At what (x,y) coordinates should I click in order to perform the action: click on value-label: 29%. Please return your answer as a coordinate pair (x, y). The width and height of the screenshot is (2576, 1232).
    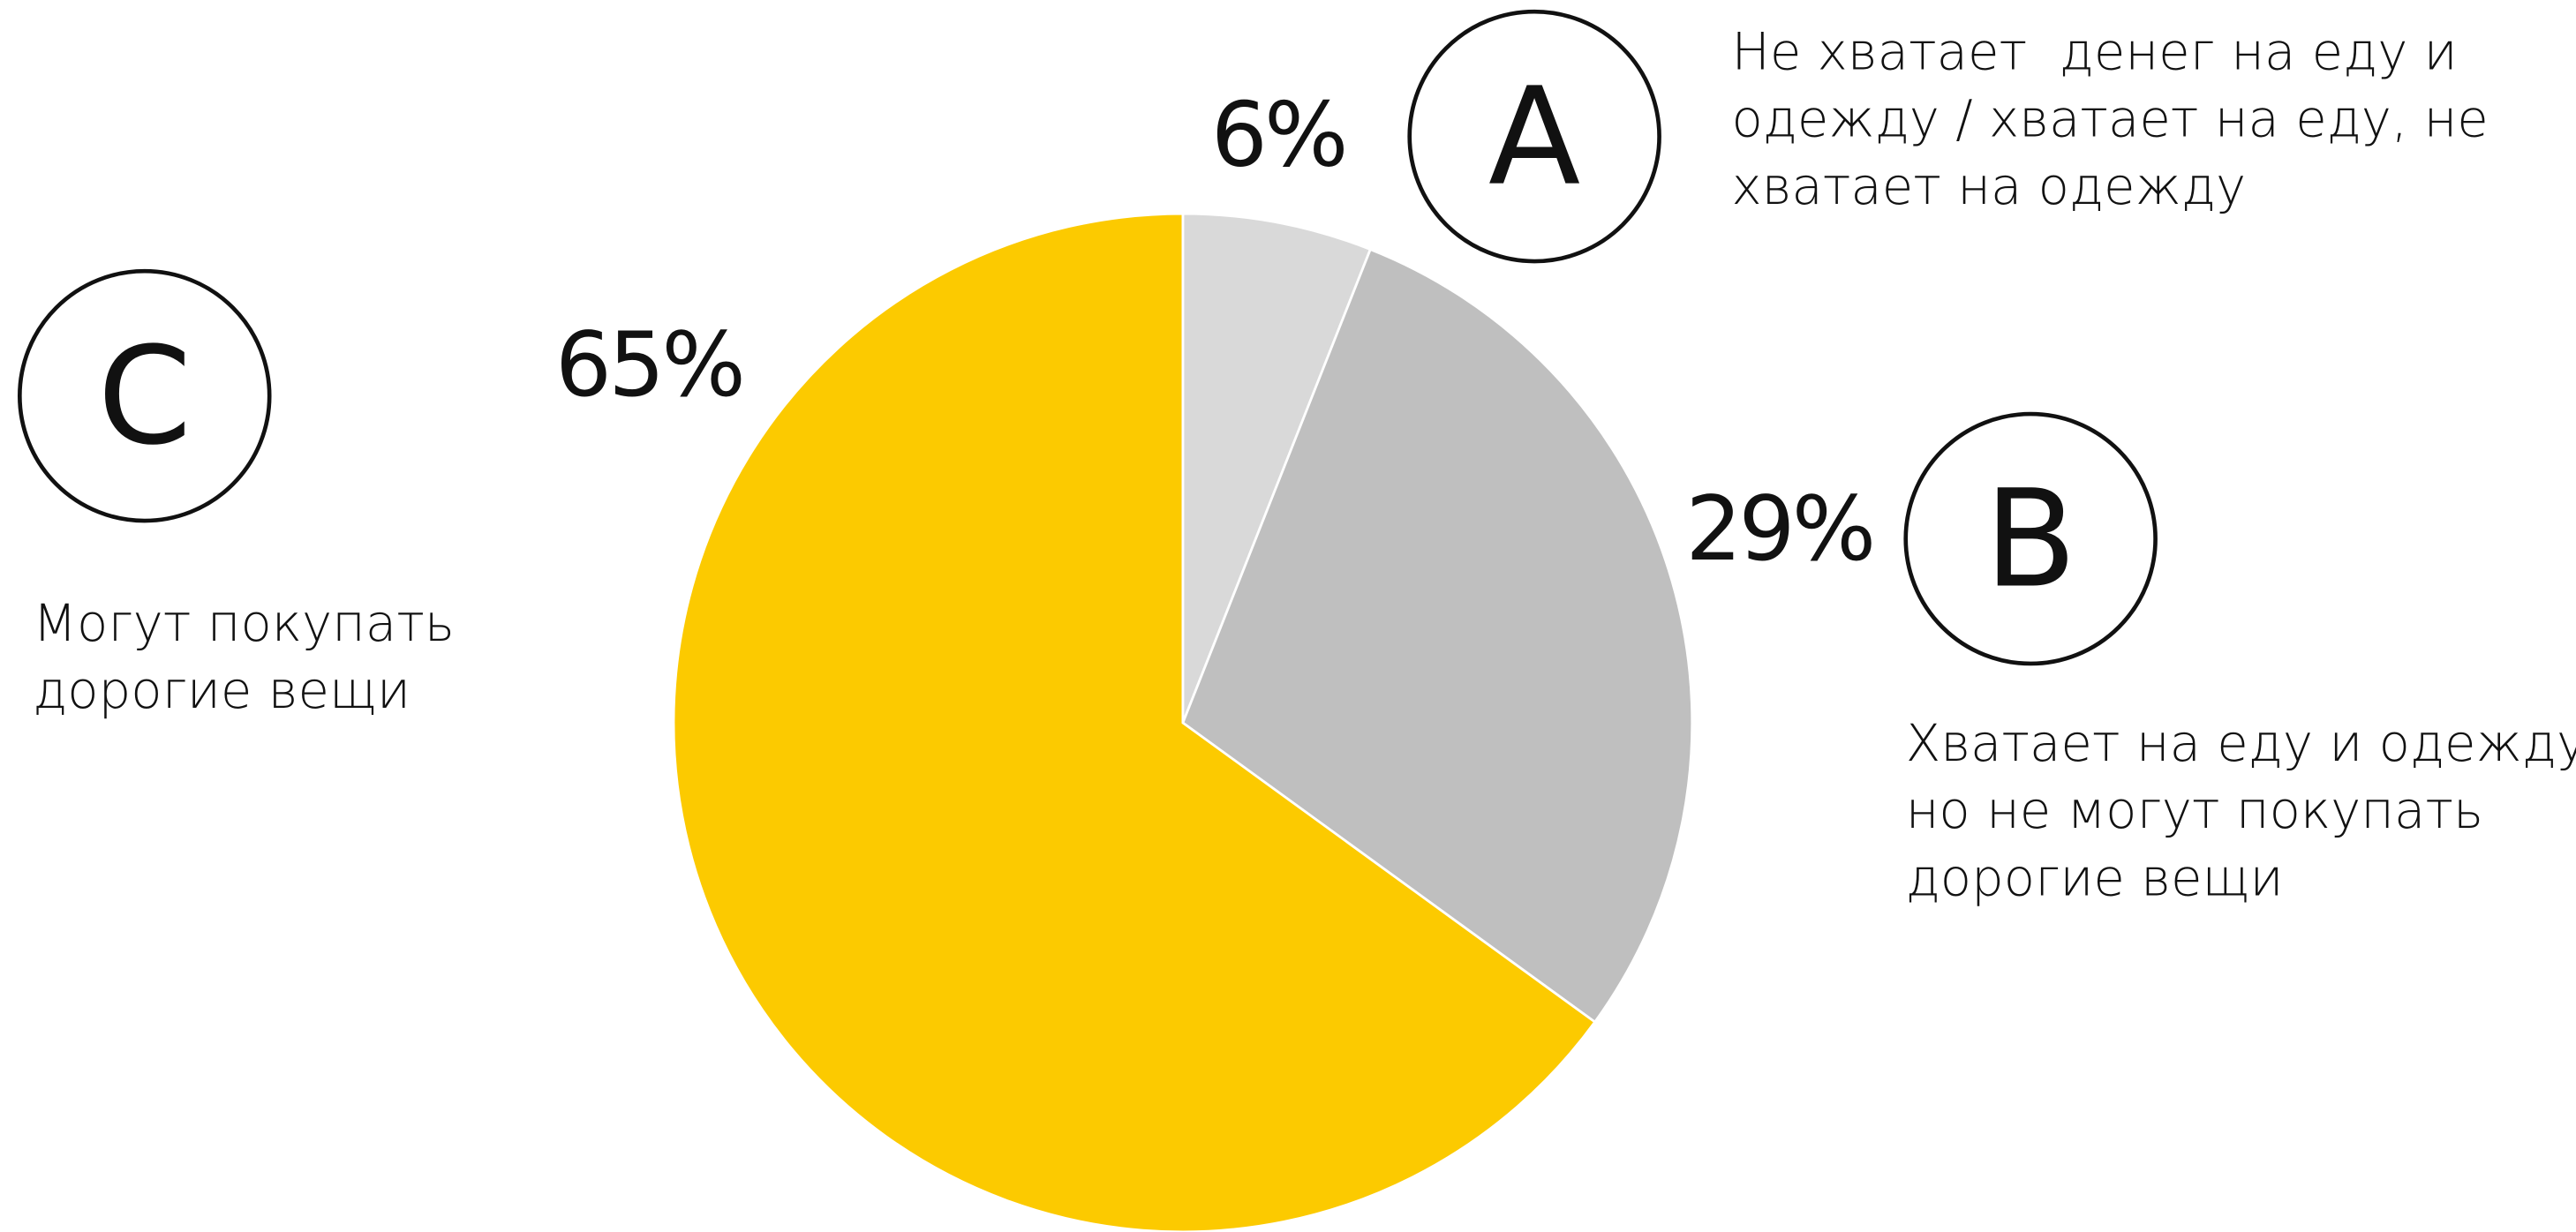
    Looking at the image, I should click on (1779, 529).